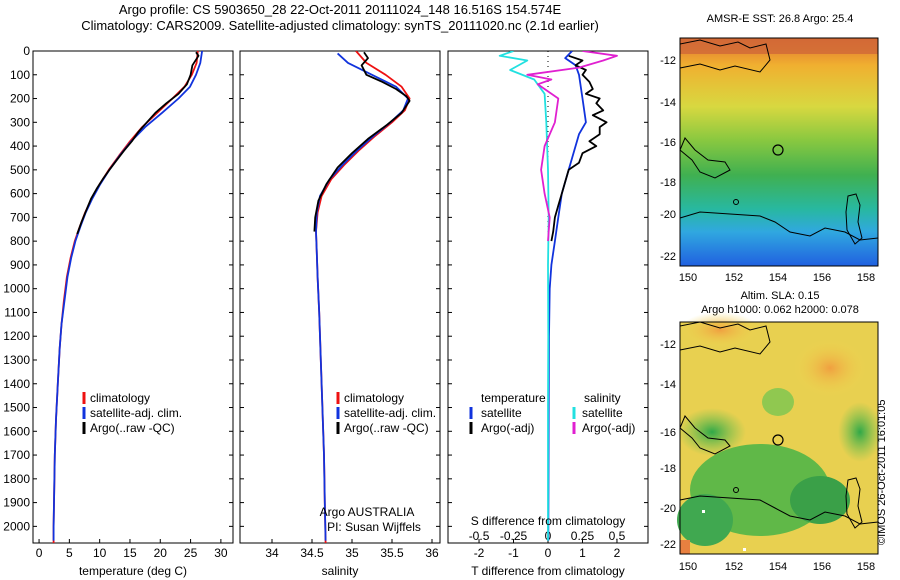  What do you see at coordinates (17, 312) in the screenshot?
I see `depth-tick-label: 1100` at bounding box center [17, 312].